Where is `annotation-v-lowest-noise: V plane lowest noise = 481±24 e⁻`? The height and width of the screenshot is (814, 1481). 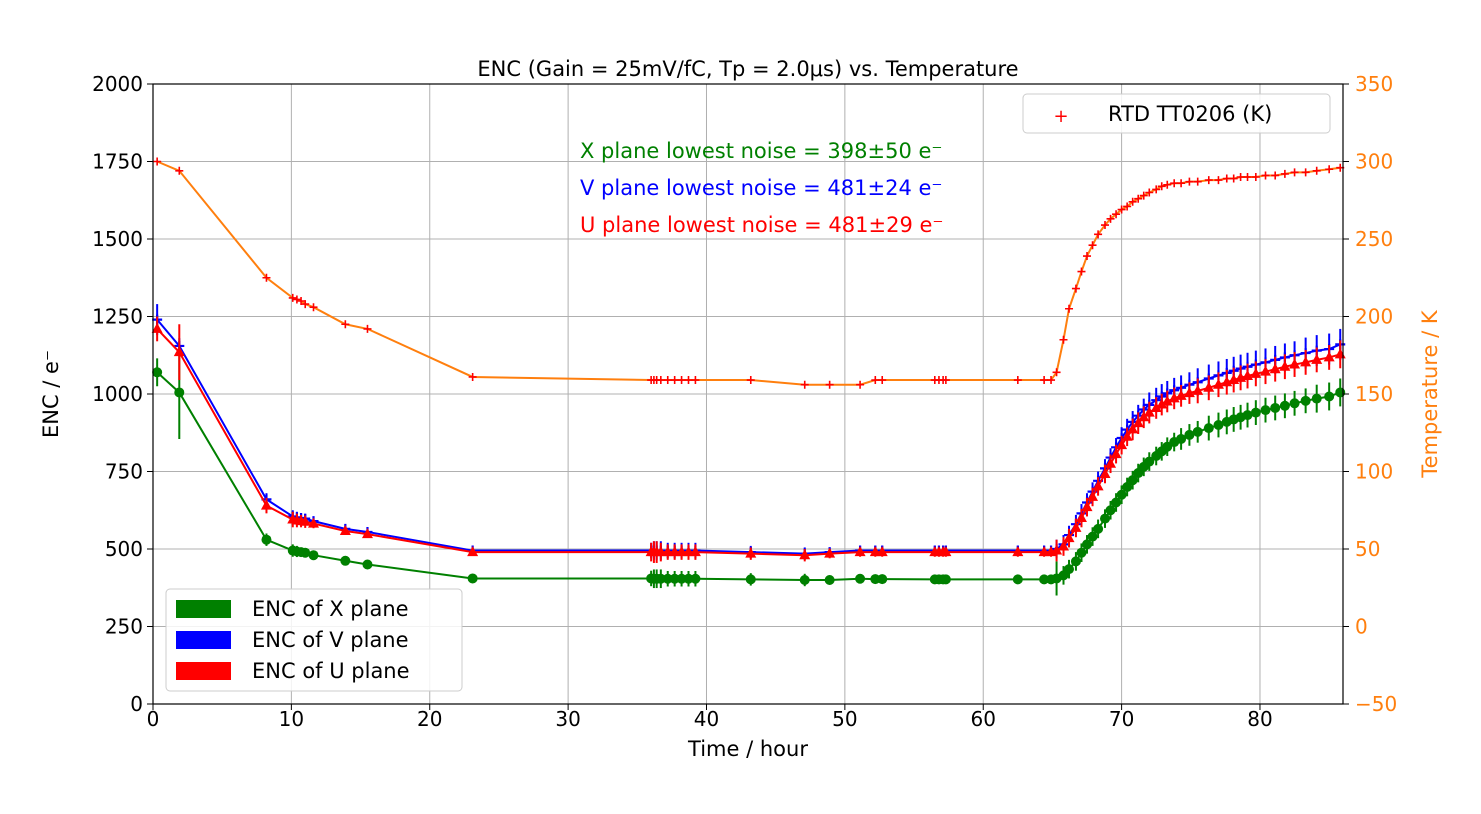
annotation-v-lowest-noise: V plane lowest noise = 481±24 e⁻ is located at coordinates (761, 188).